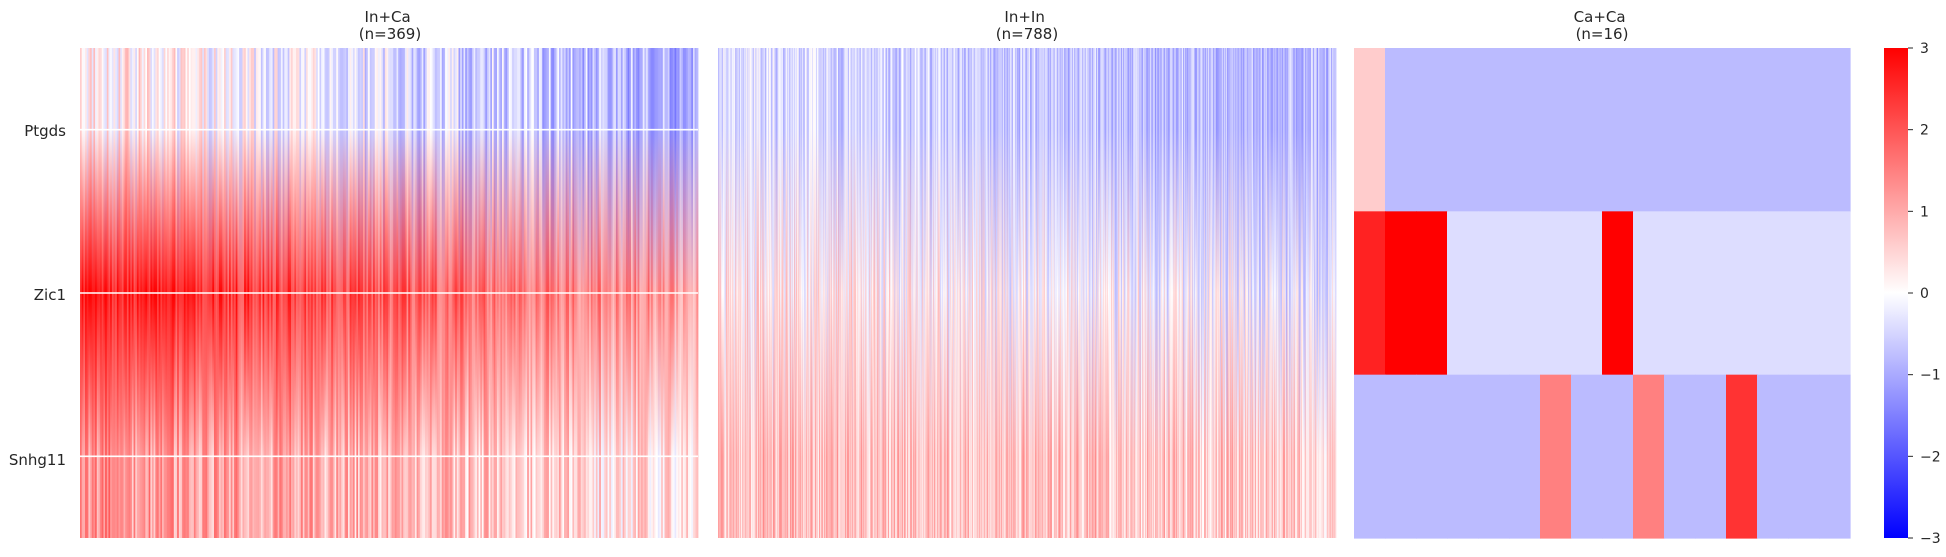 This screenshot has width=1946, height=557. I want to click on panel-title-in-ca: In+Ca (n=369), so click(390, 25).